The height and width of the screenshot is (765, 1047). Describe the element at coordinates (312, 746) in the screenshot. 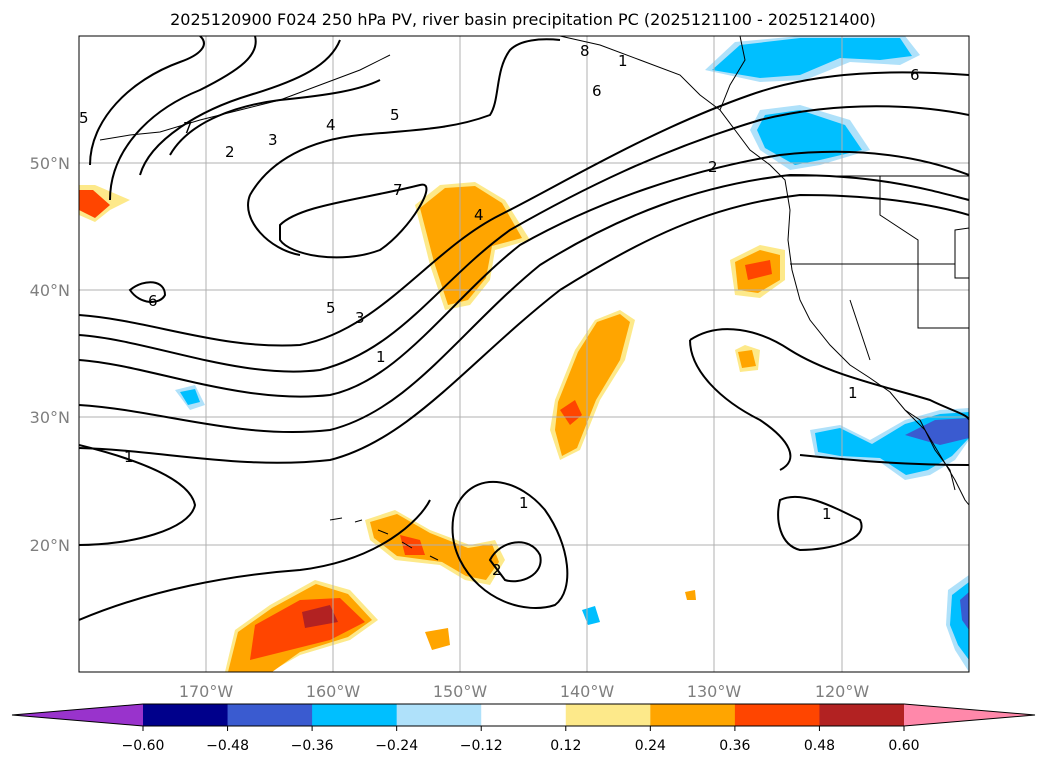

I see `colorbar-tick-label: −0.36` at that location.